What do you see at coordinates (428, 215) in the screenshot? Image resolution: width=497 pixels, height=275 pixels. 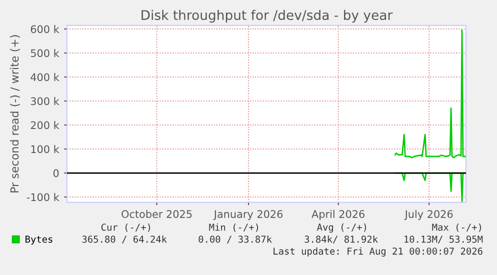 I see `x-tick-label: July 2026` at bounding box center [428, 215].